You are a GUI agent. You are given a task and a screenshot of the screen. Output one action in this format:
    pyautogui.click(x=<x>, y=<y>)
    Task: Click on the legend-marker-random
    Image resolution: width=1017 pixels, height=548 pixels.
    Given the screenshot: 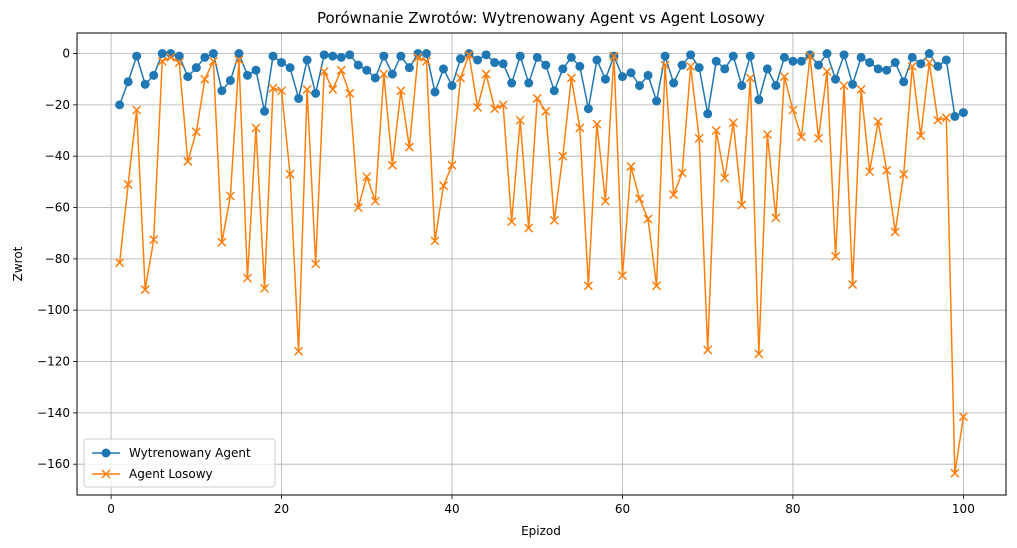 What is the action you would take?
    pyautogui.click(x=106, y=474)
    